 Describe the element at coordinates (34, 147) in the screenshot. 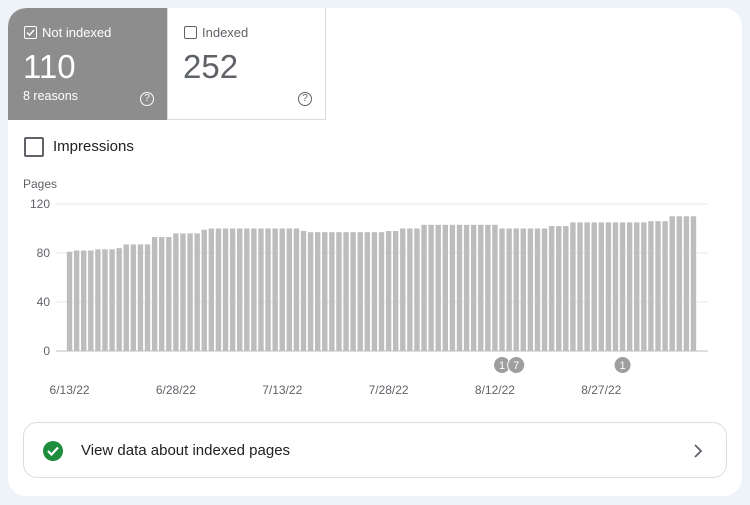

I see `impressions-checkbox` at that location.